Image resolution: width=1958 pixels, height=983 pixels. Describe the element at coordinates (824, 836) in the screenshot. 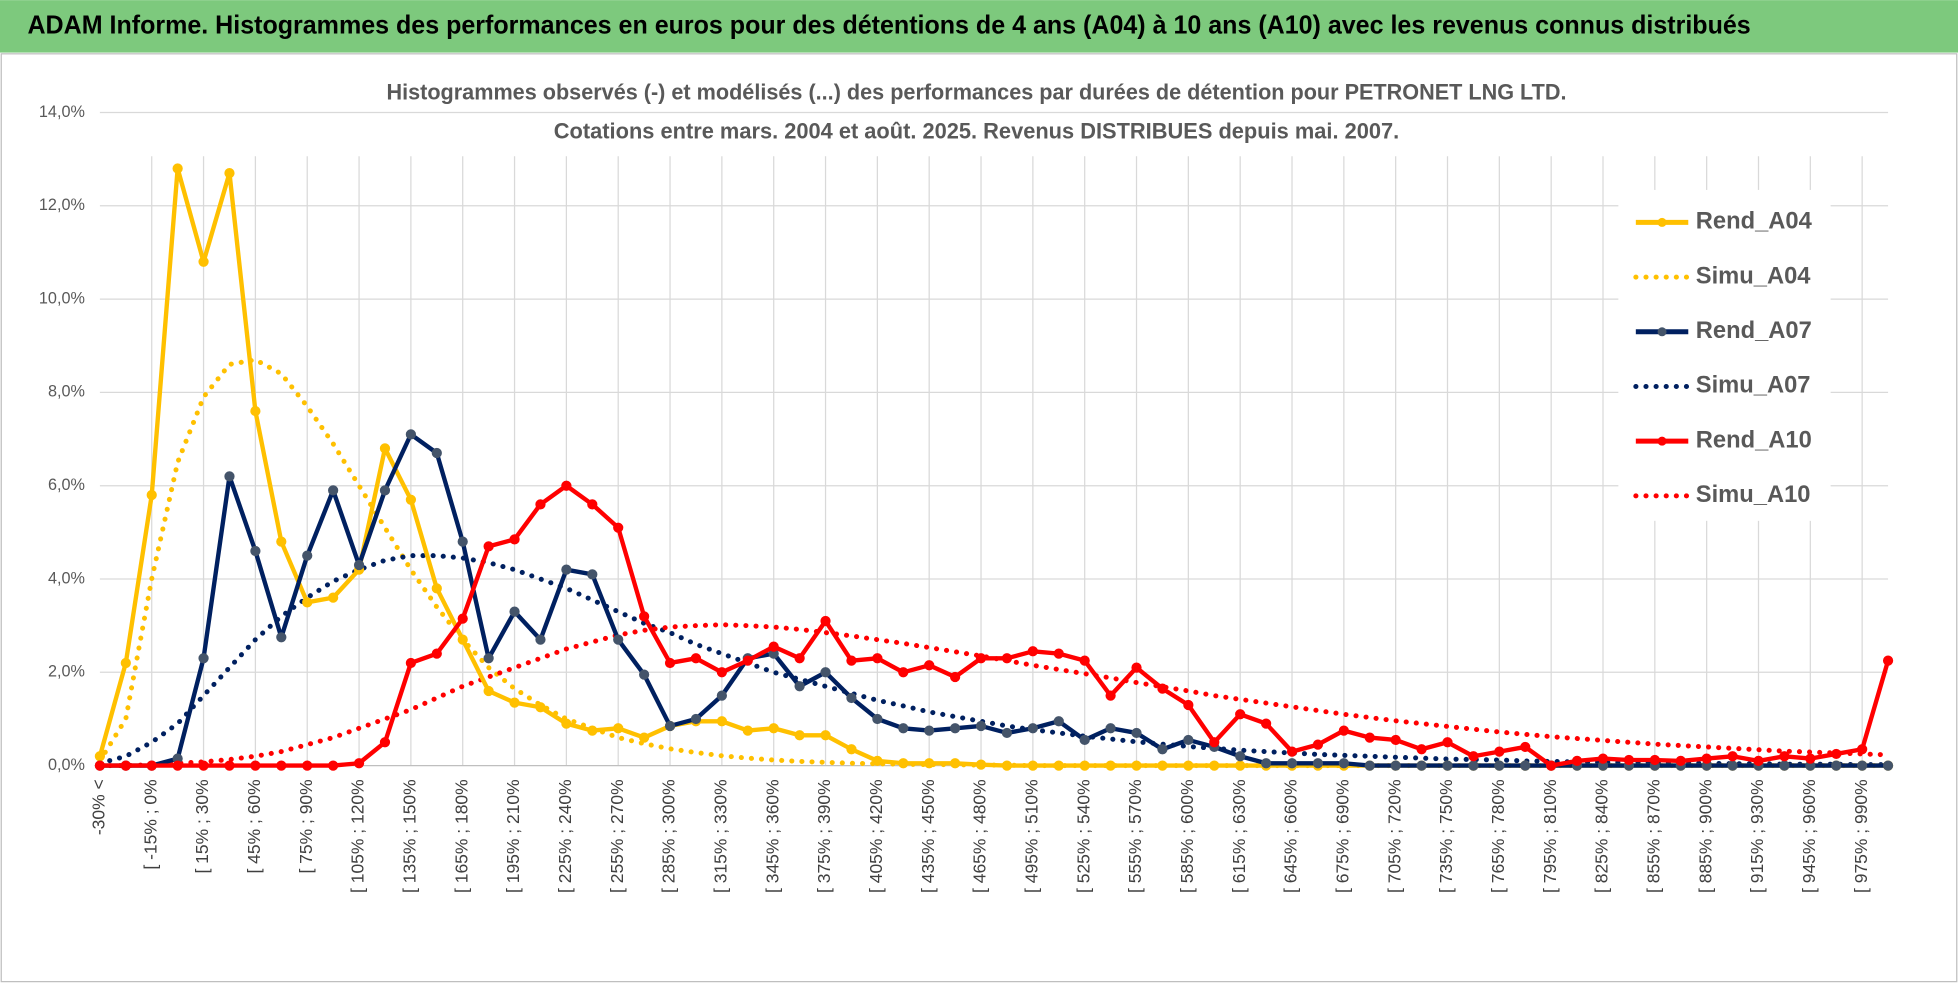

I see `x-tick-label: [ 375% ; 390%` at that location.